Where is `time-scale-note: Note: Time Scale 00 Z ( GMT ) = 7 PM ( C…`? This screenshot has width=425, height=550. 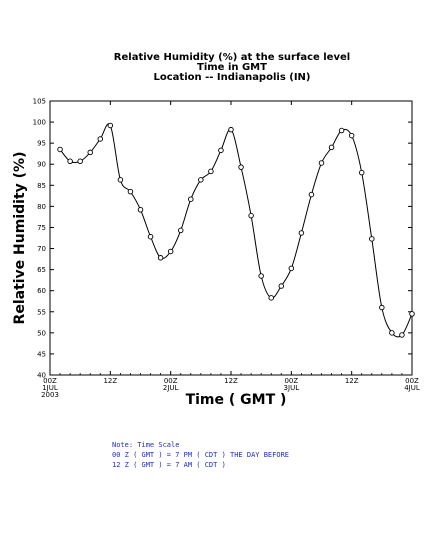 time-scale-note: Note: Time Scale 00 Z ( GMT ) = 7 PM ( C… is located at coordinates (200, 455).